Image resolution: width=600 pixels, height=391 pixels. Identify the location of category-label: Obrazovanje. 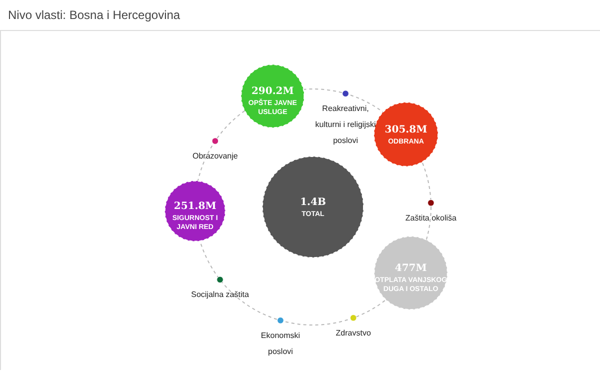
(215, 156).